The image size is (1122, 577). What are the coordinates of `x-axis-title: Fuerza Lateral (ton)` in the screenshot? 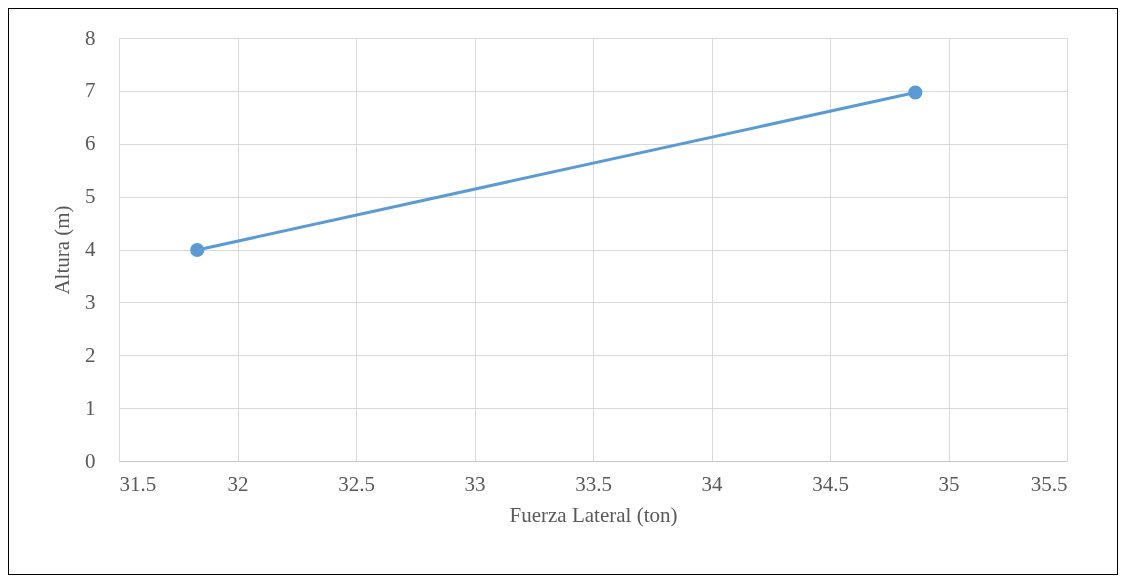 It's located at (593, 514).